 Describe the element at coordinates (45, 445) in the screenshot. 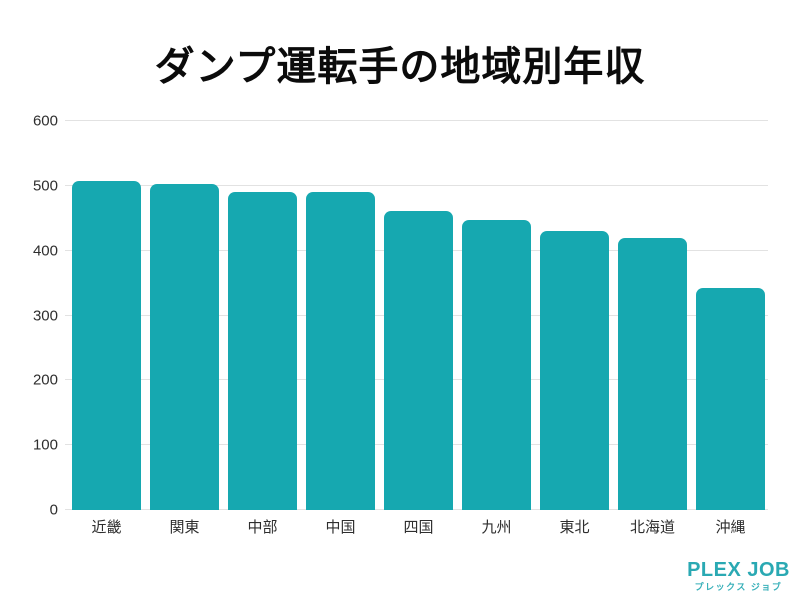

I see `y-axis-tick-label: 100` at that location.